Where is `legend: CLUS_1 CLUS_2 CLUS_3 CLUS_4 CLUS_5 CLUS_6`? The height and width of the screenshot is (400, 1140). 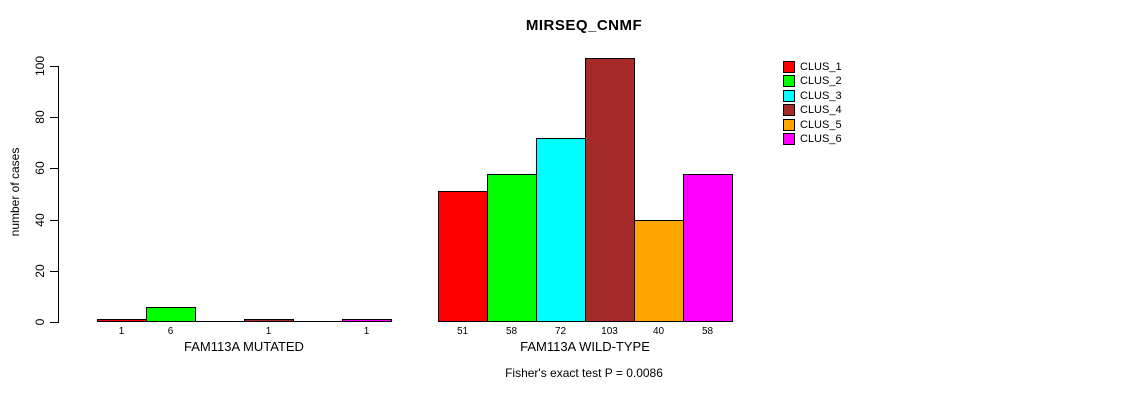
legend: CLUS_1 CLUS_2 CLUS_3 CLUS_4 CLUS_5 CLUS_6 is located at coordinates (838, 108).